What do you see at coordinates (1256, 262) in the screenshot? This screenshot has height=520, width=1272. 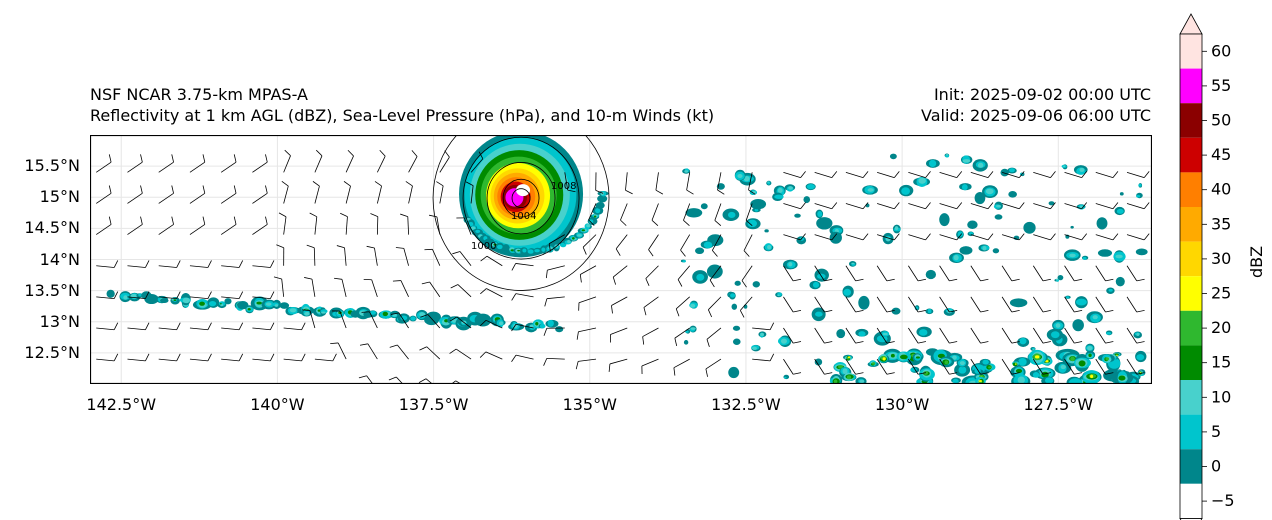 I see `colorbar-label: dBZ` at bounding box center [1256, 262].